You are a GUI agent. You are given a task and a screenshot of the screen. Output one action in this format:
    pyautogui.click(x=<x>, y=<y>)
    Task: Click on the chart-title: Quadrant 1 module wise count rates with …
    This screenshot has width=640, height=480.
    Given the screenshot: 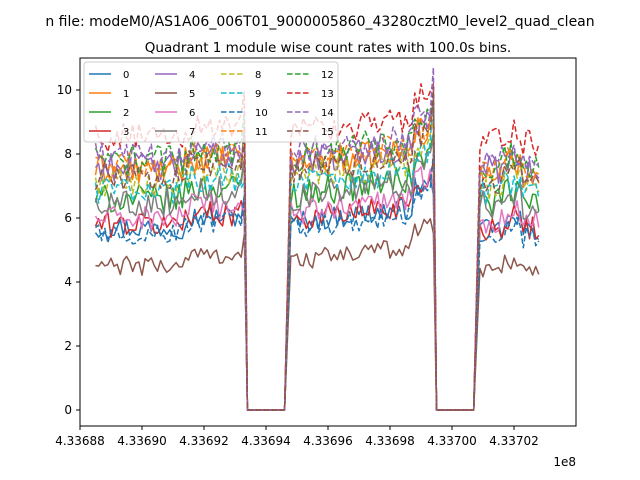 What is the action you would take?
    pyautogui.click(x=328, y=48)
    